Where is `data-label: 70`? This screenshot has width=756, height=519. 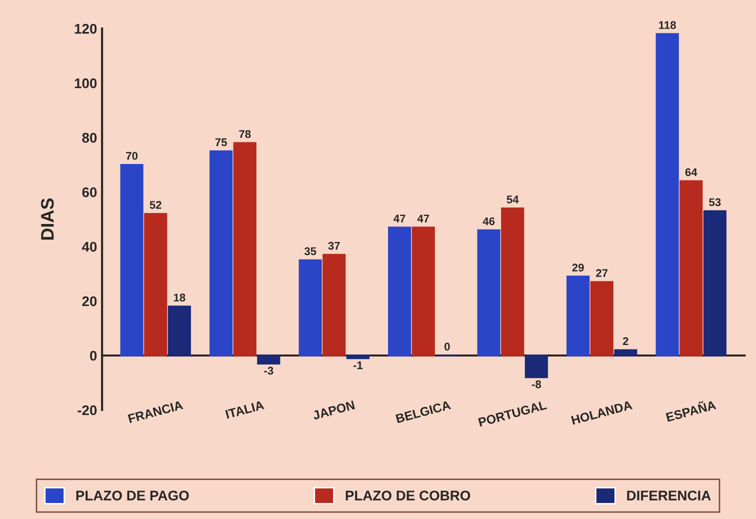 data-label: 70 is located at coordinates (132, 156).